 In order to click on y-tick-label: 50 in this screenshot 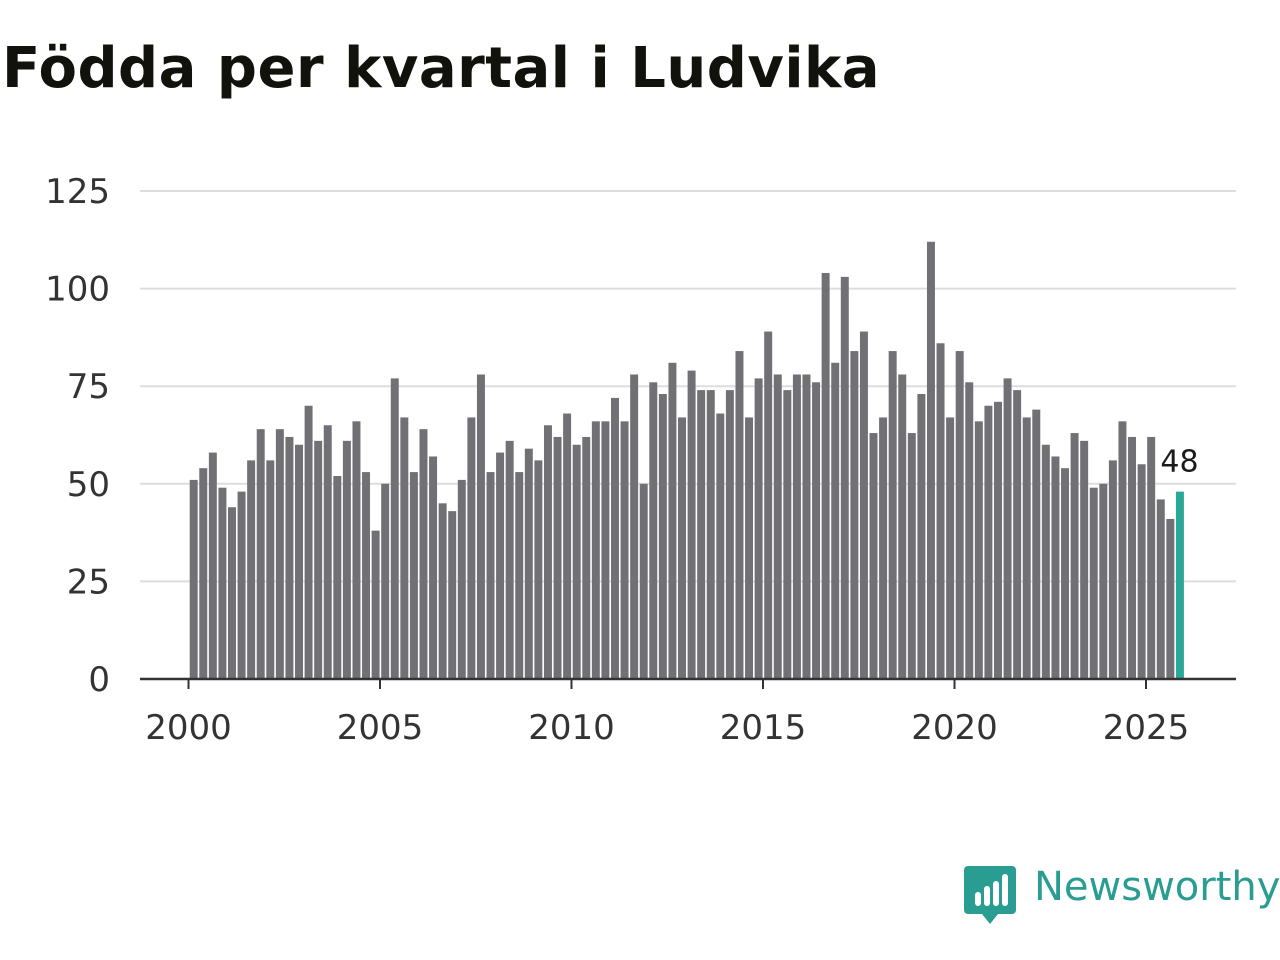, I will do `click(88, 485)`.